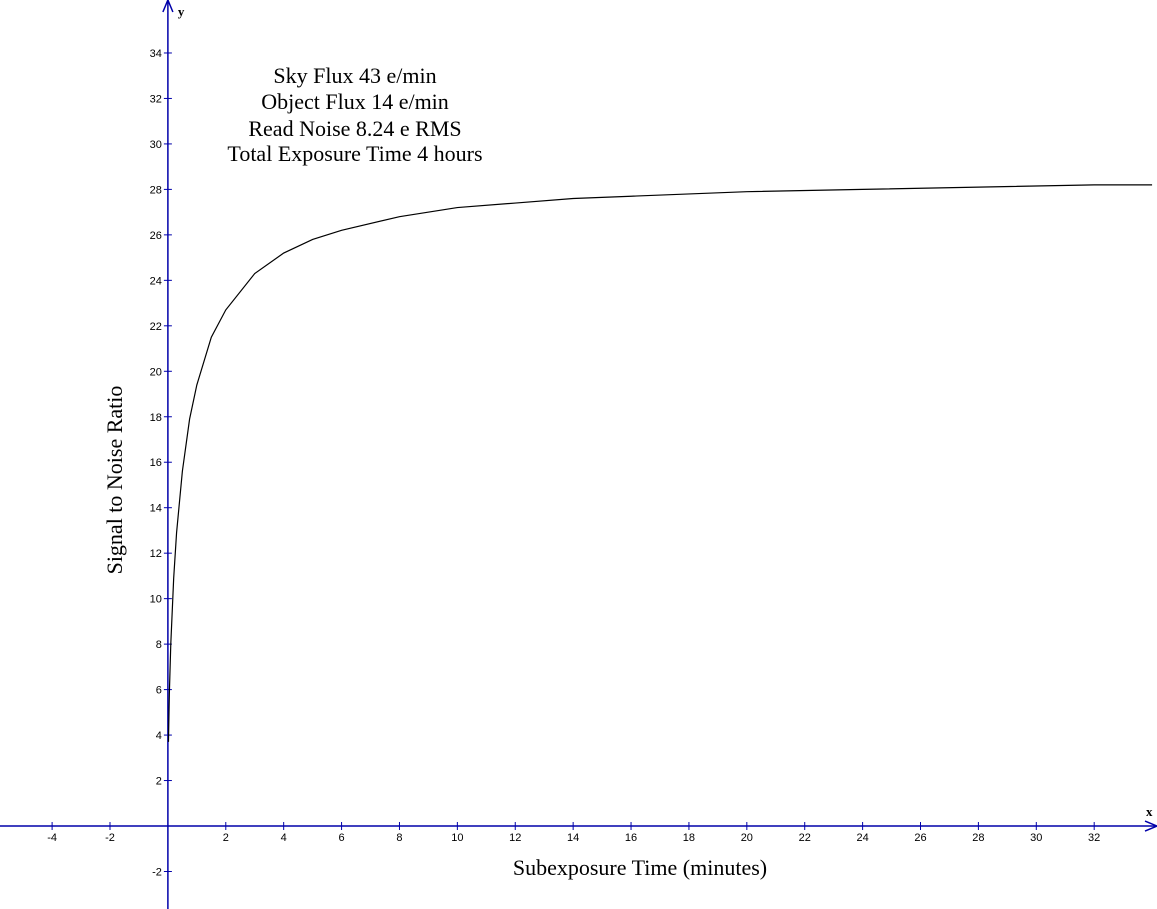 The width and height of the screenshot is (1157, 909). Describe the element at coordinates (110, 838) in the screenshot. I see `x-tick-label: -2` at that location.